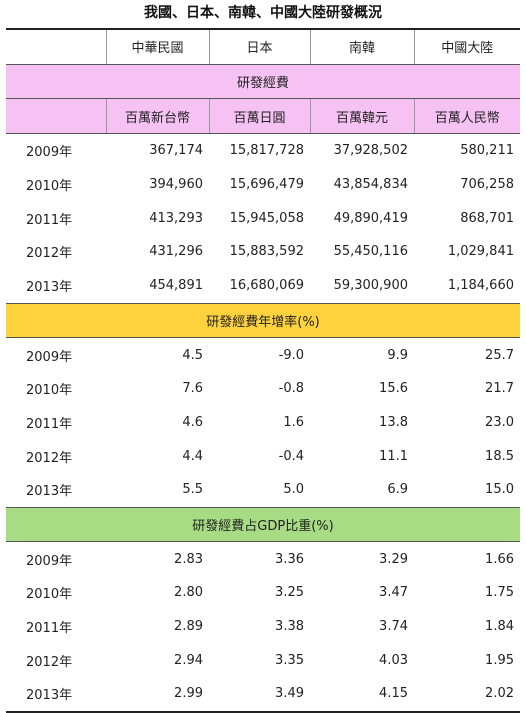 This screenshot has height=713, width=526. Describe the element at coordinates (157, 490) in the screenshot. I see `value-cell: 5.5` at that location.